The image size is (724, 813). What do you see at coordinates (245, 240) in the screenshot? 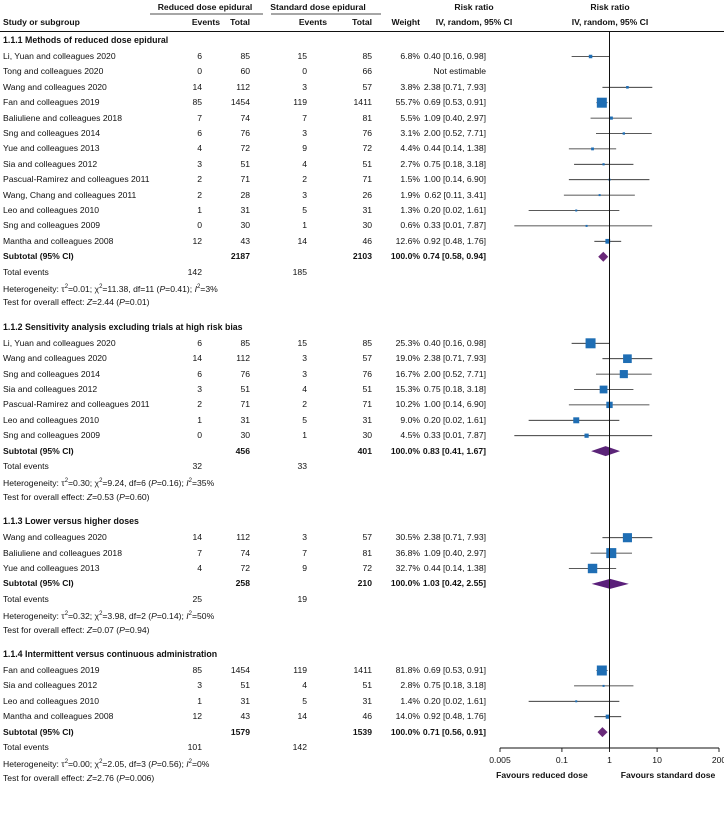
I see `total-reduced: 43` at bounding box center [245, 240].